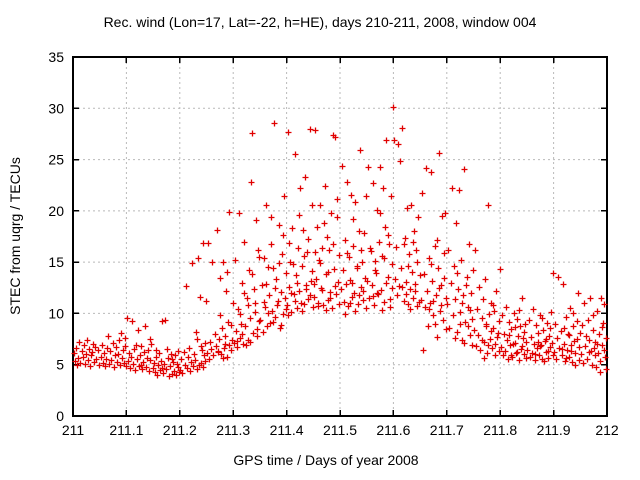 The width and height of the screenshot is (640, 480). Describe the element at coordinates (393, 430) in the screenshot. I see `x-tick-label: 211.6` at that location.